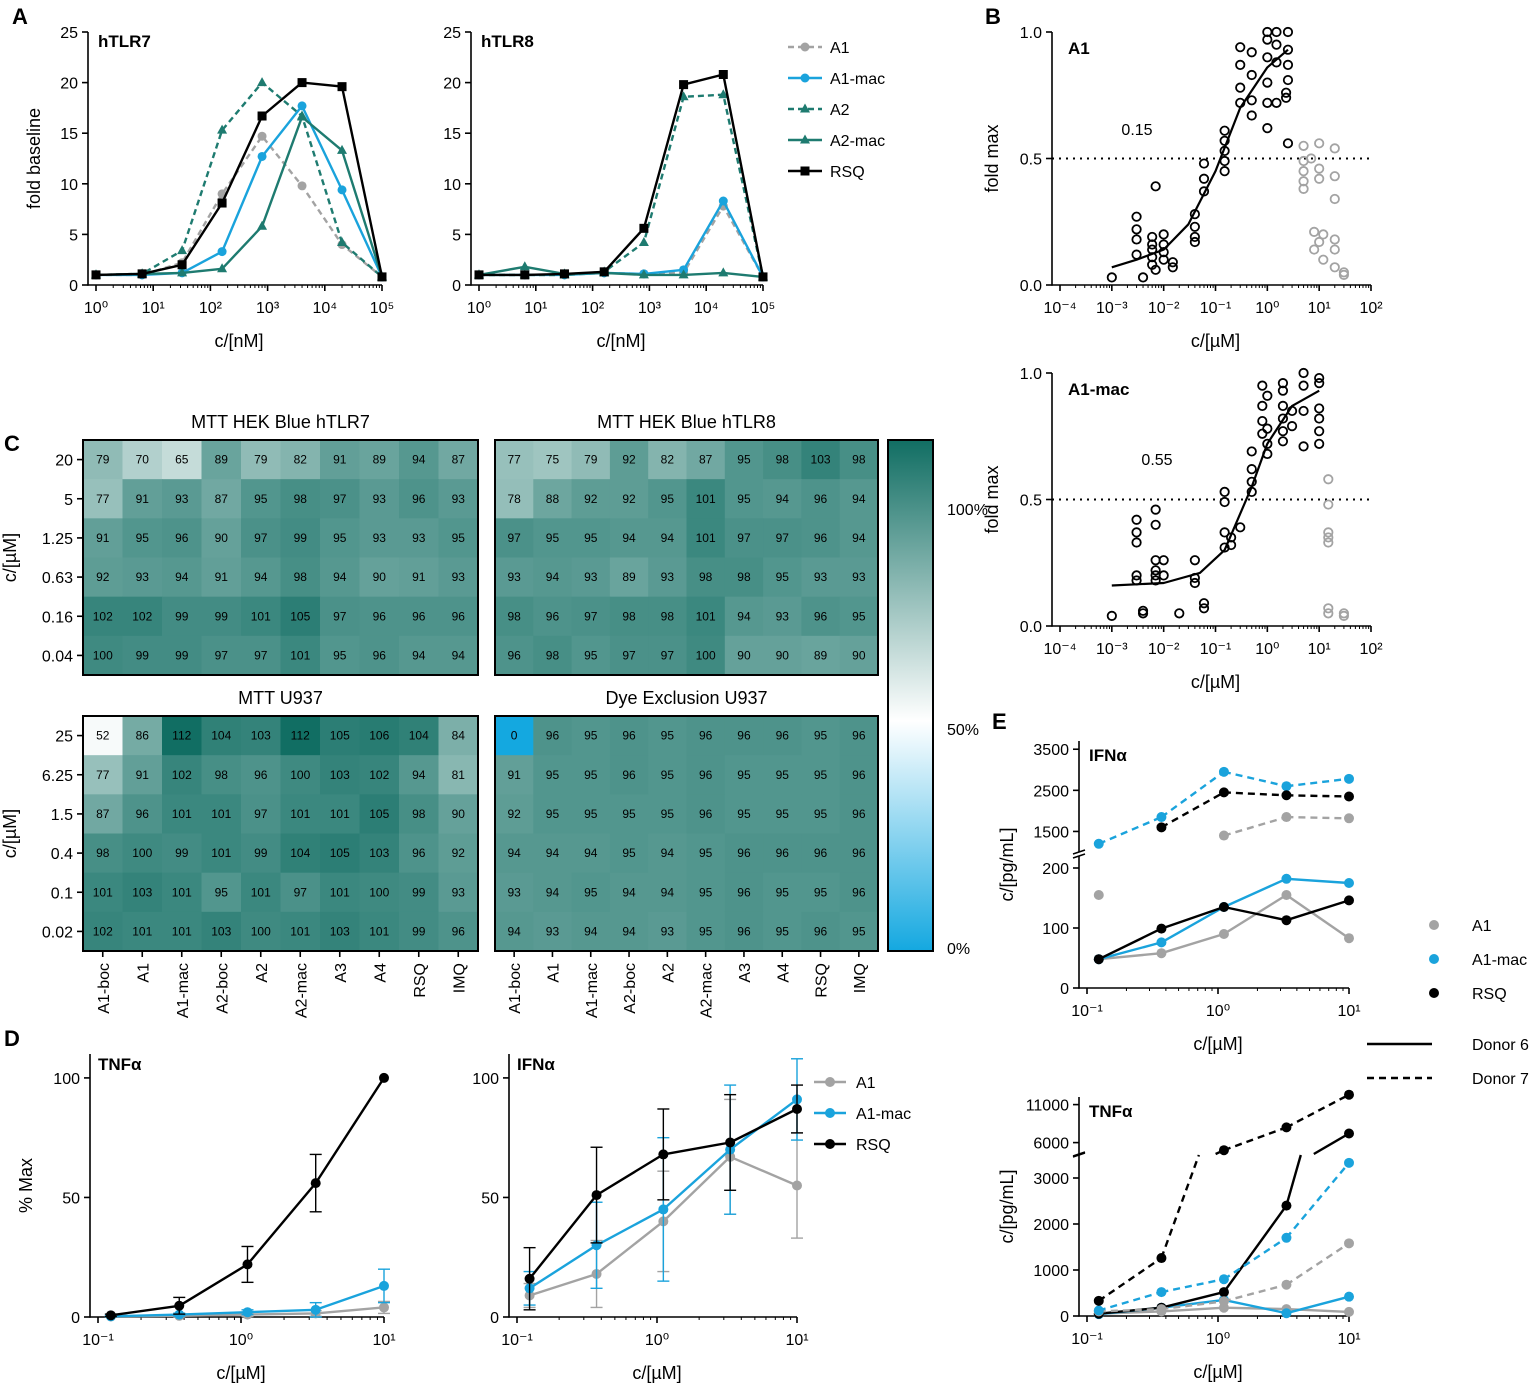 Image resolution: width=1535 pixels, height=1392 pixels. What do you see at coordinates (452, 134) in the screenshot?
I see `y-tick-label: 15` at bounding box center [452, 134].